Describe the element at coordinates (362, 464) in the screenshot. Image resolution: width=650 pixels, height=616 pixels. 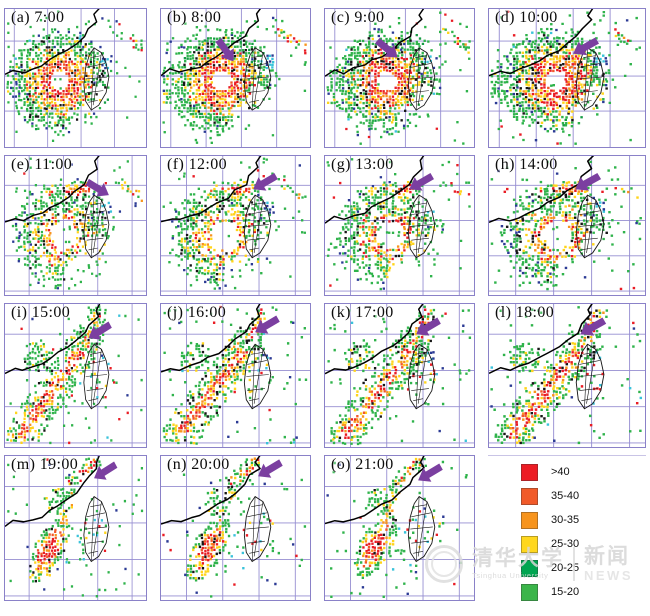
I see `panel-time-label-o: (o) 21:00` at that location.